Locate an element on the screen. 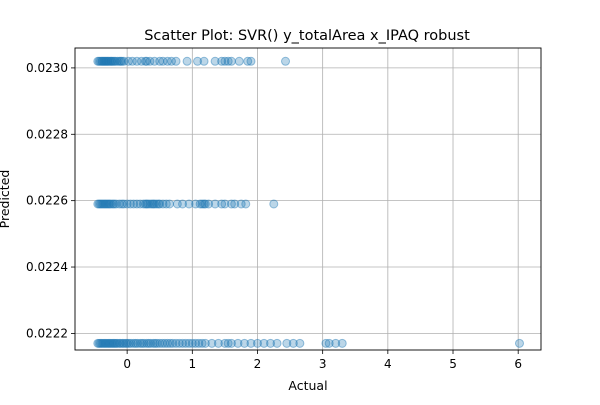 This screenshot has height=405, width=600. y-tick-label: 0.0222 is located at coordinates (47, 333).